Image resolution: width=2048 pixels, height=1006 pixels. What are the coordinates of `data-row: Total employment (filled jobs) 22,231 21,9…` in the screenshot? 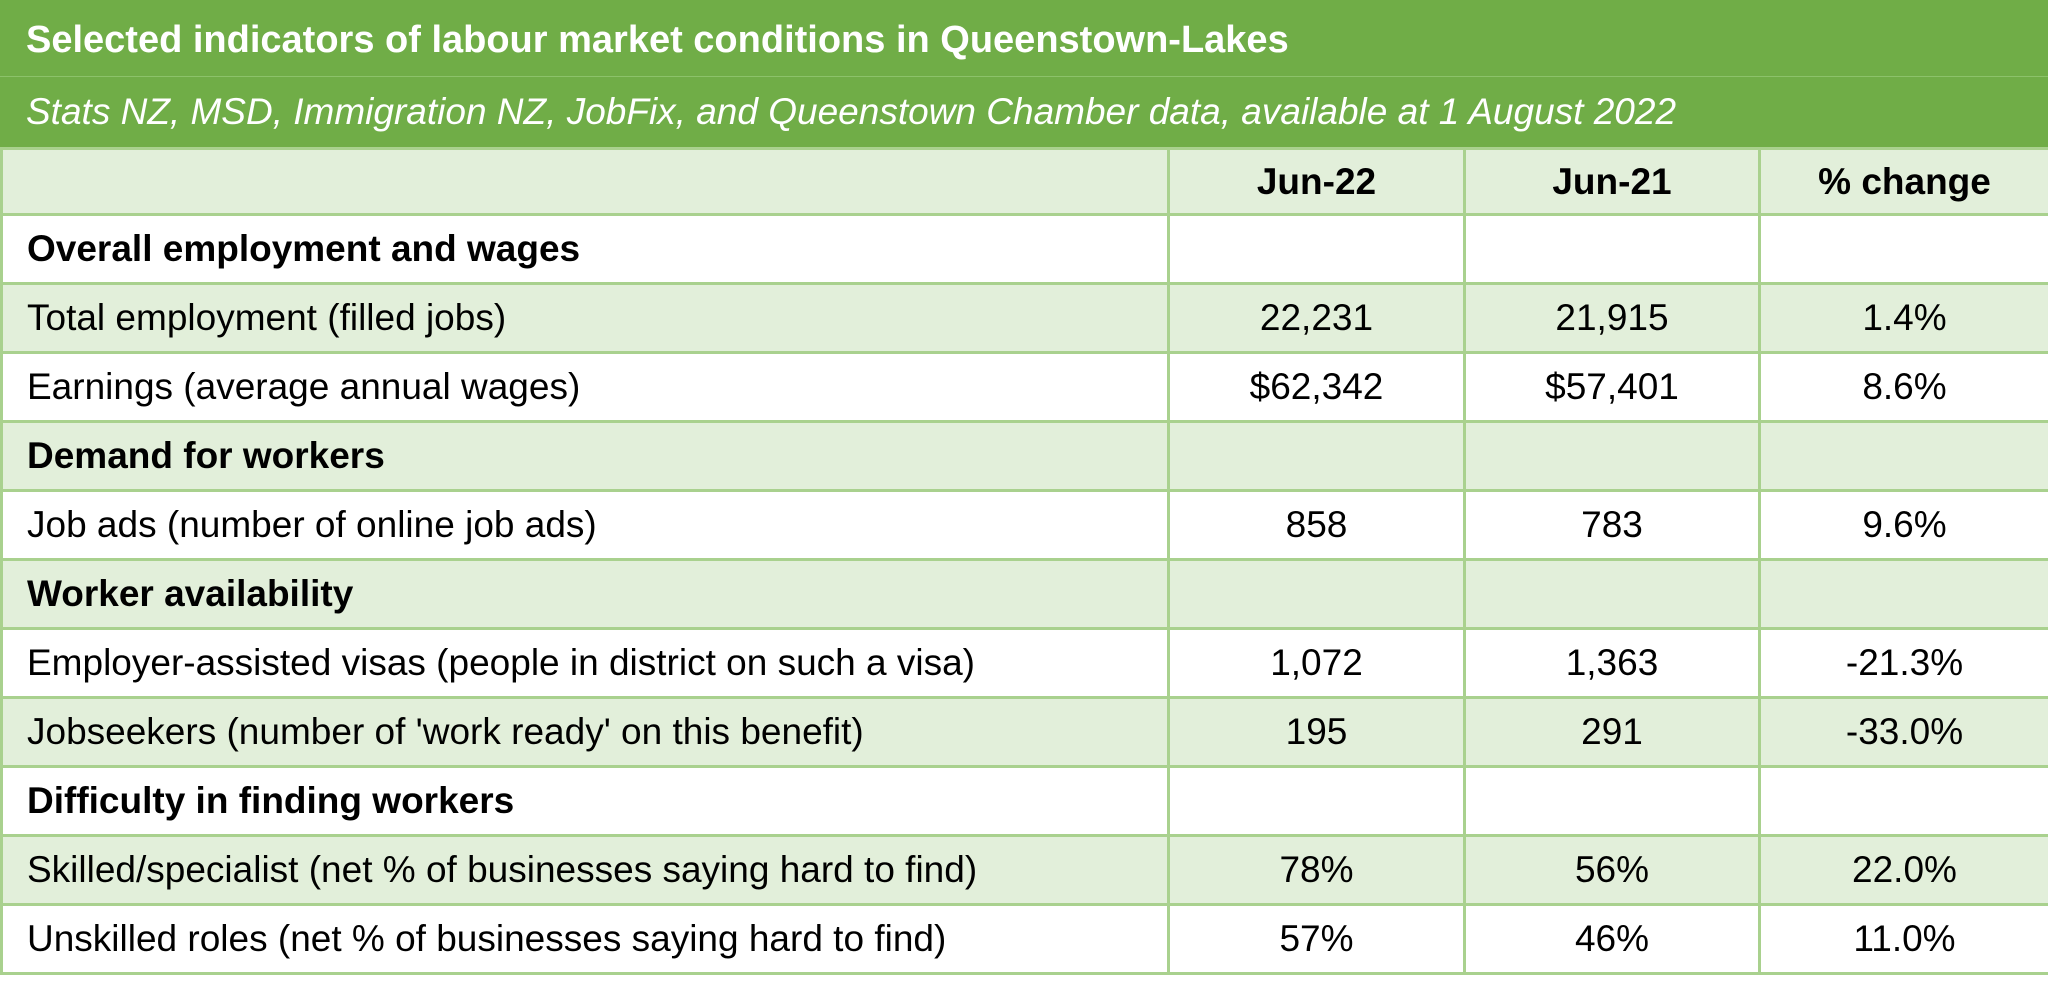 It's located at (1024, 318).